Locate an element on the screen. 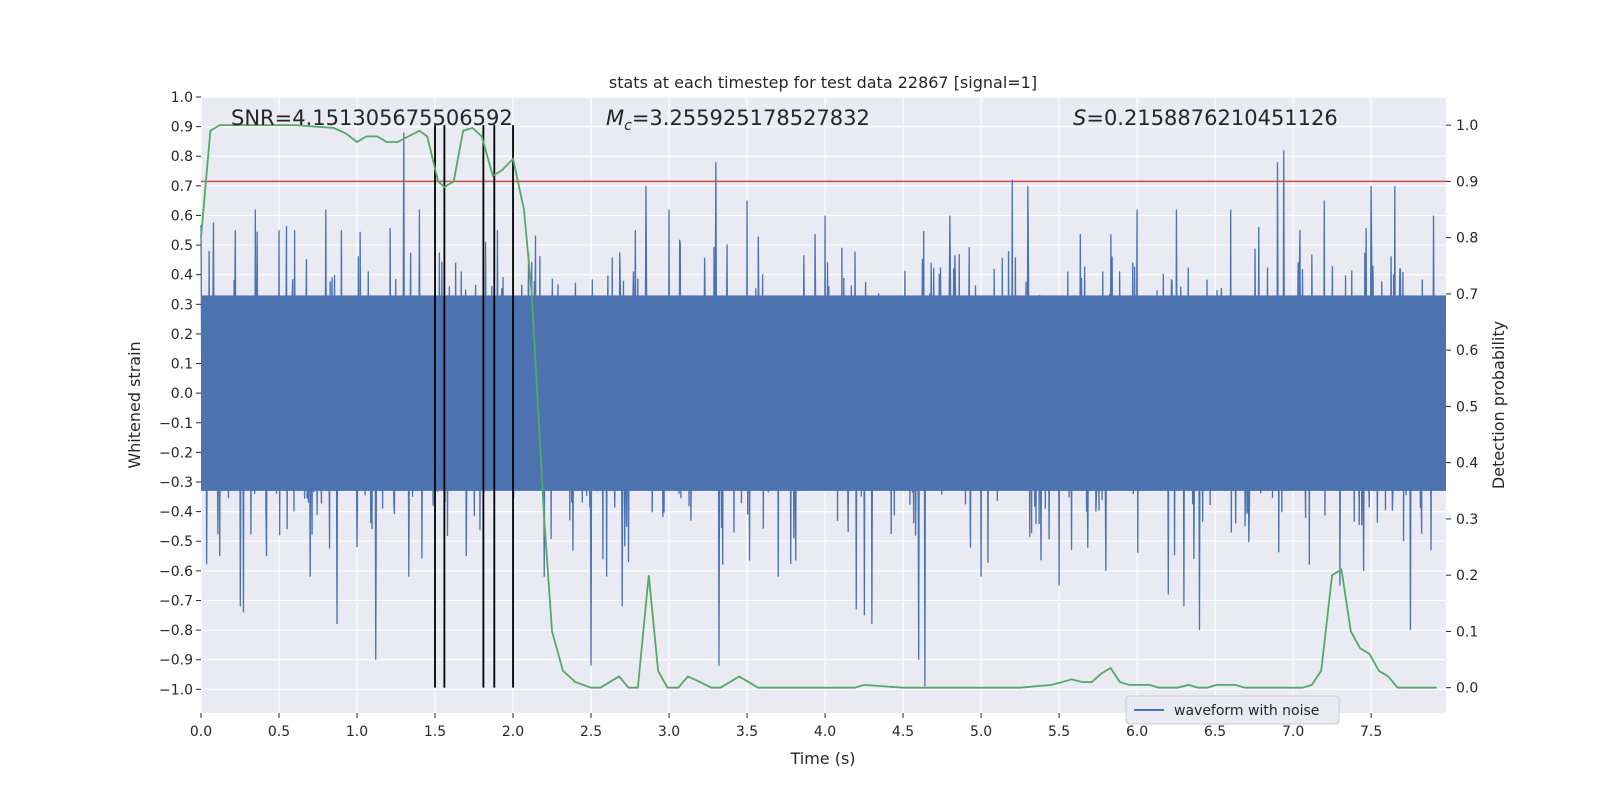 The width and height of the screenshot is (1600, 800). y2-tick-label: 0.1 is located at coordinates (1467, 632).